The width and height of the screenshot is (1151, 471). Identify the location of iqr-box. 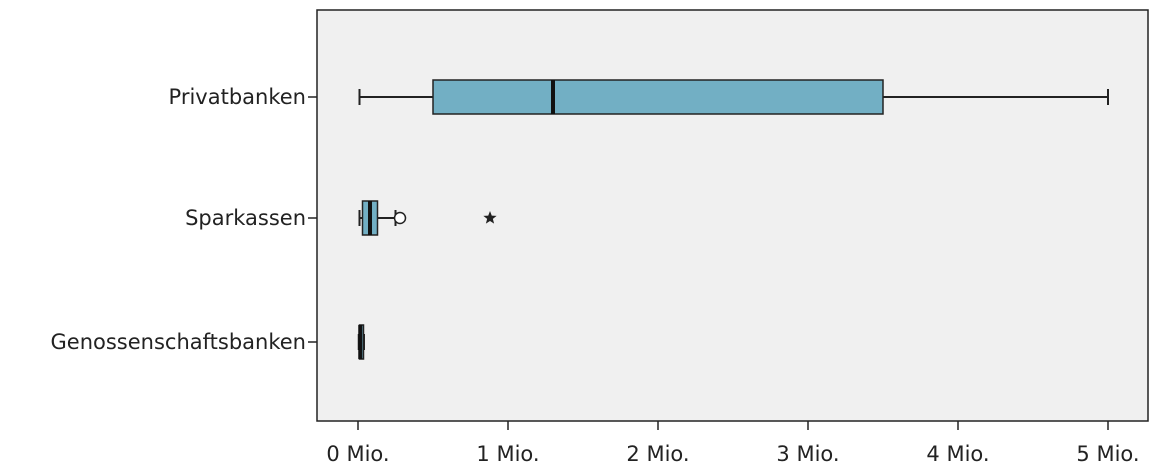
(658, 97).